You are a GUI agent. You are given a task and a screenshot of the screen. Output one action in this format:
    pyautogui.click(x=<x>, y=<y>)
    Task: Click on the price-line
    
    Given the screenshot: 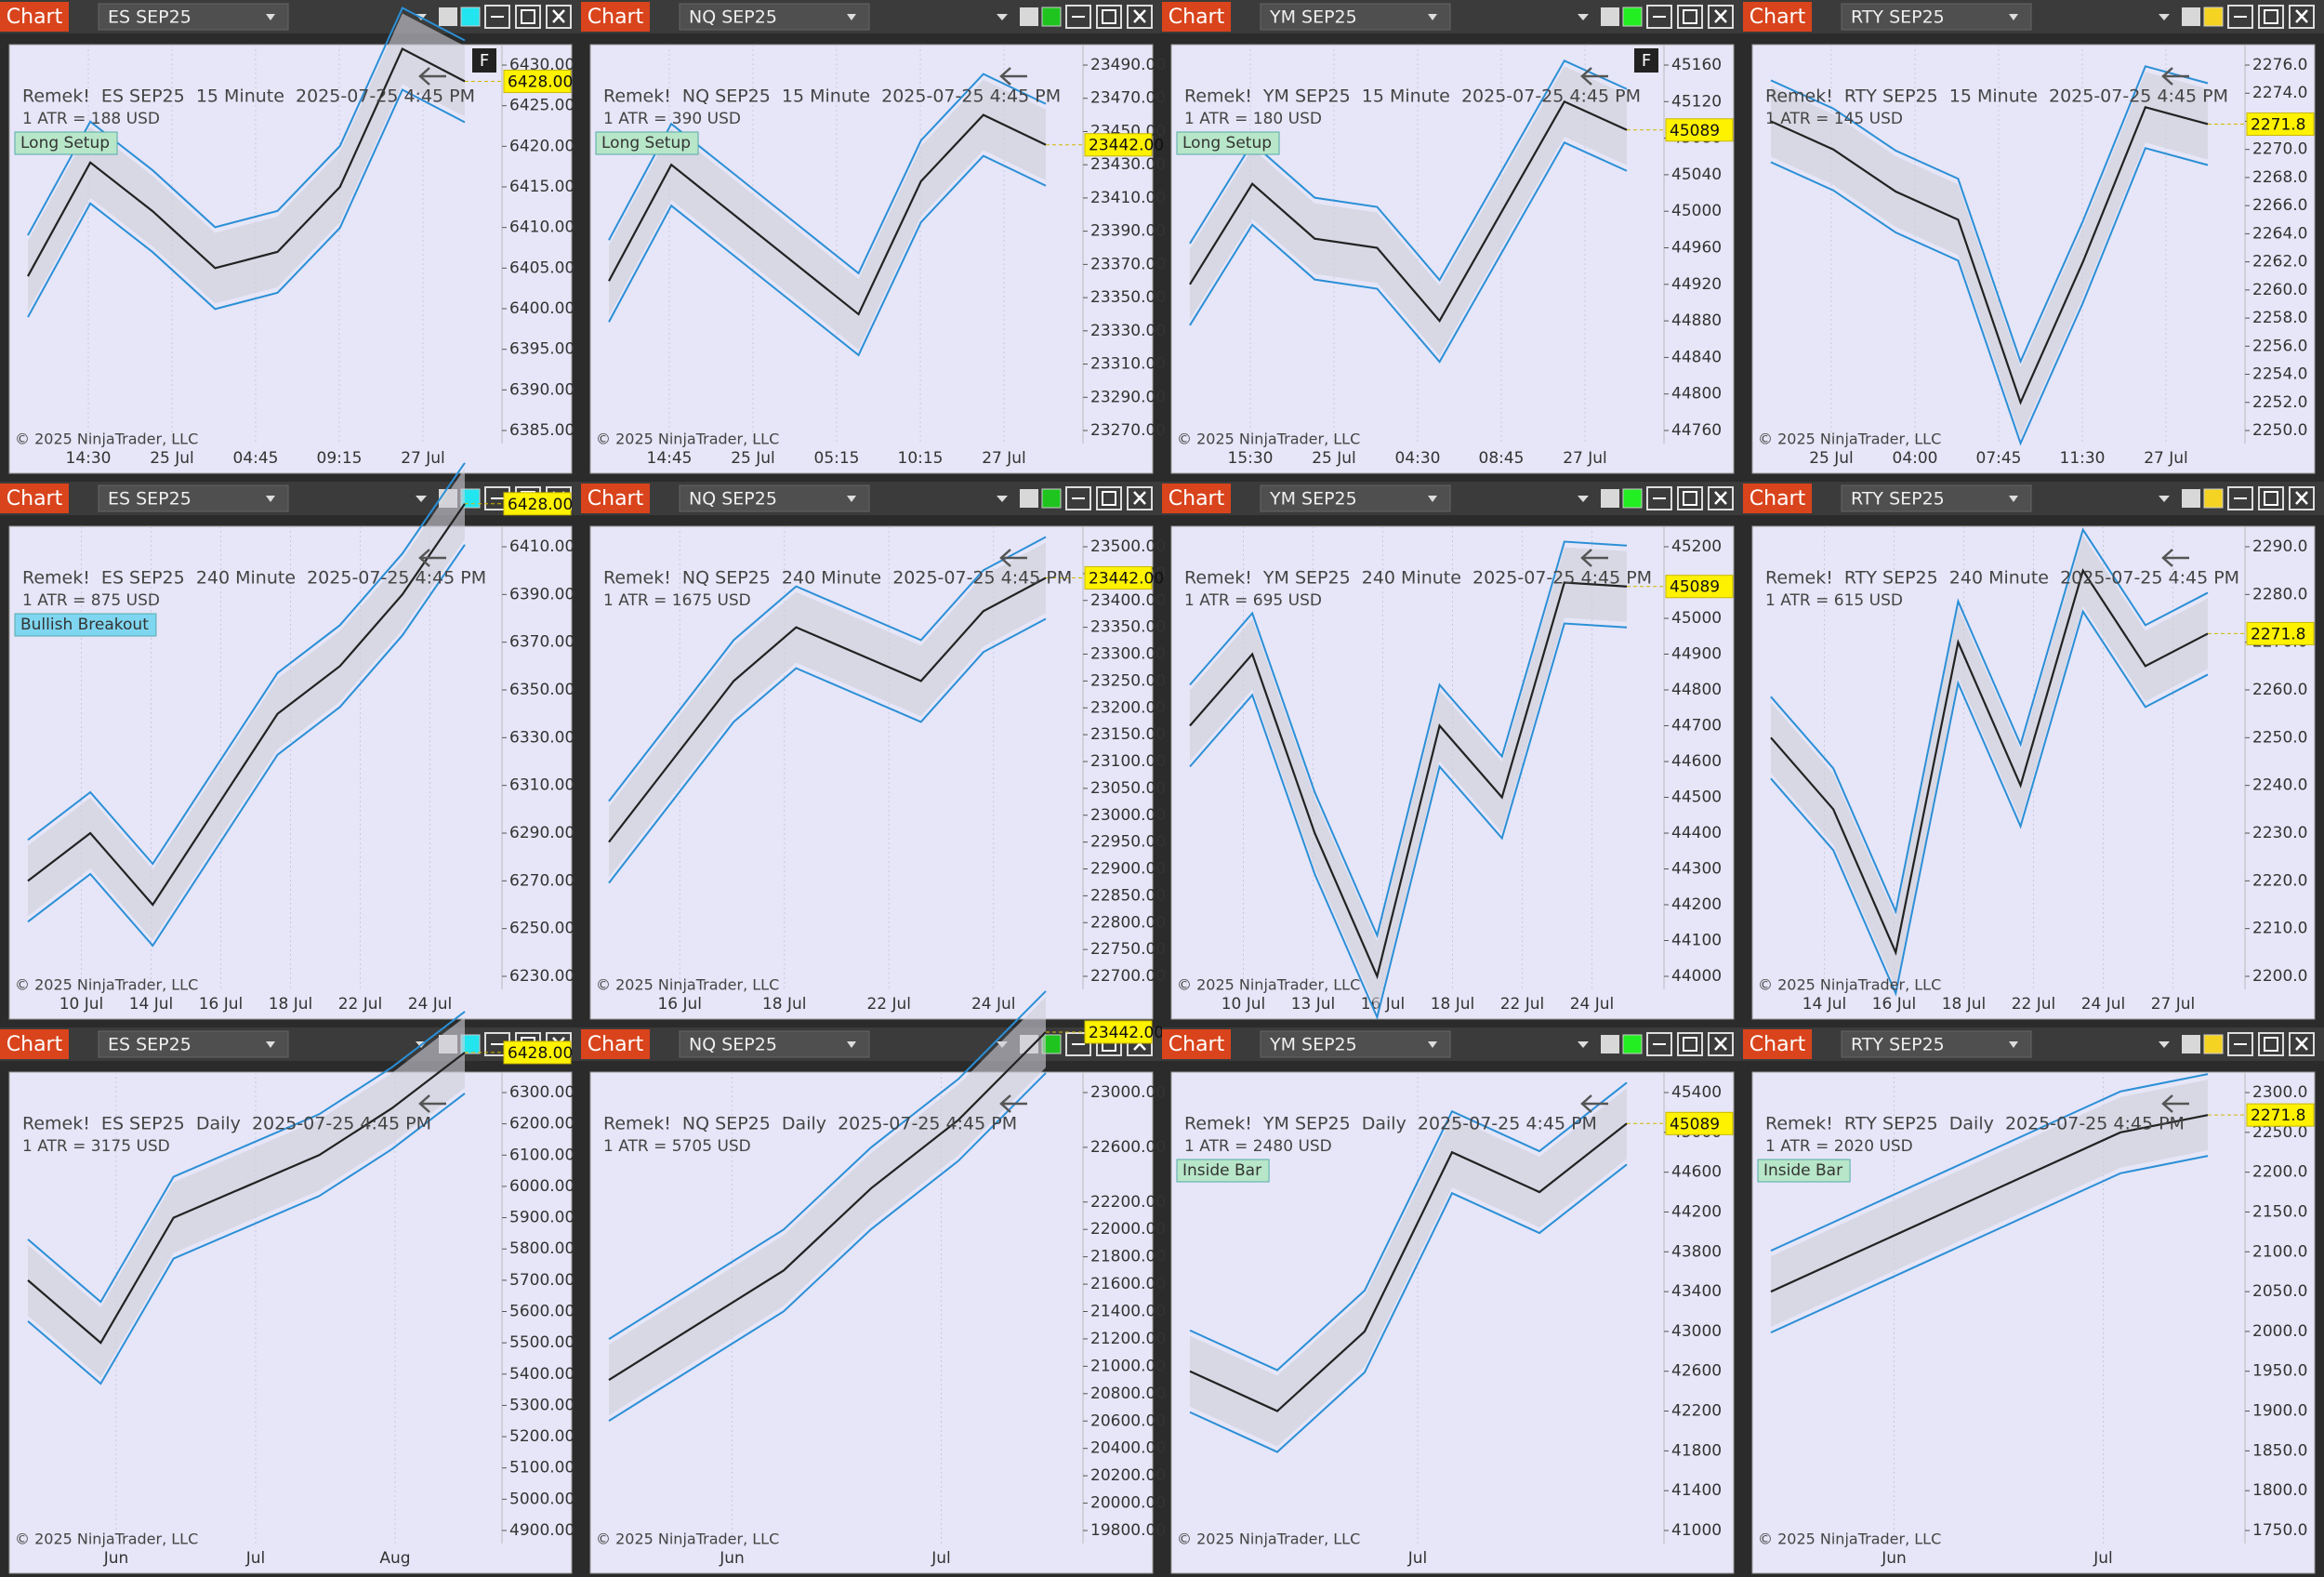 What is the action you would take?
    pyautogui.click(x=1989, y=255)
    